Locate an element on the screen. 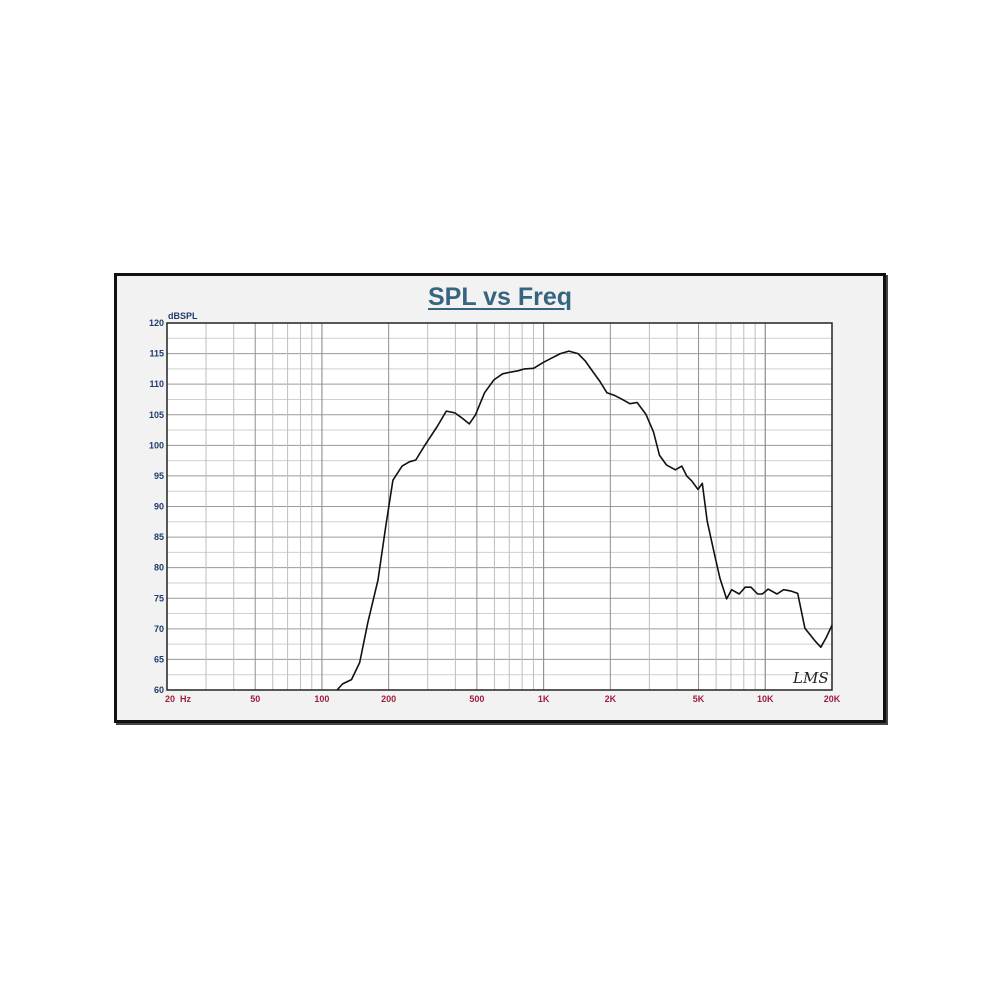 The image size is (1000, 1000). x-tick-label: 20 Hz is located at coordinates (178, 699).